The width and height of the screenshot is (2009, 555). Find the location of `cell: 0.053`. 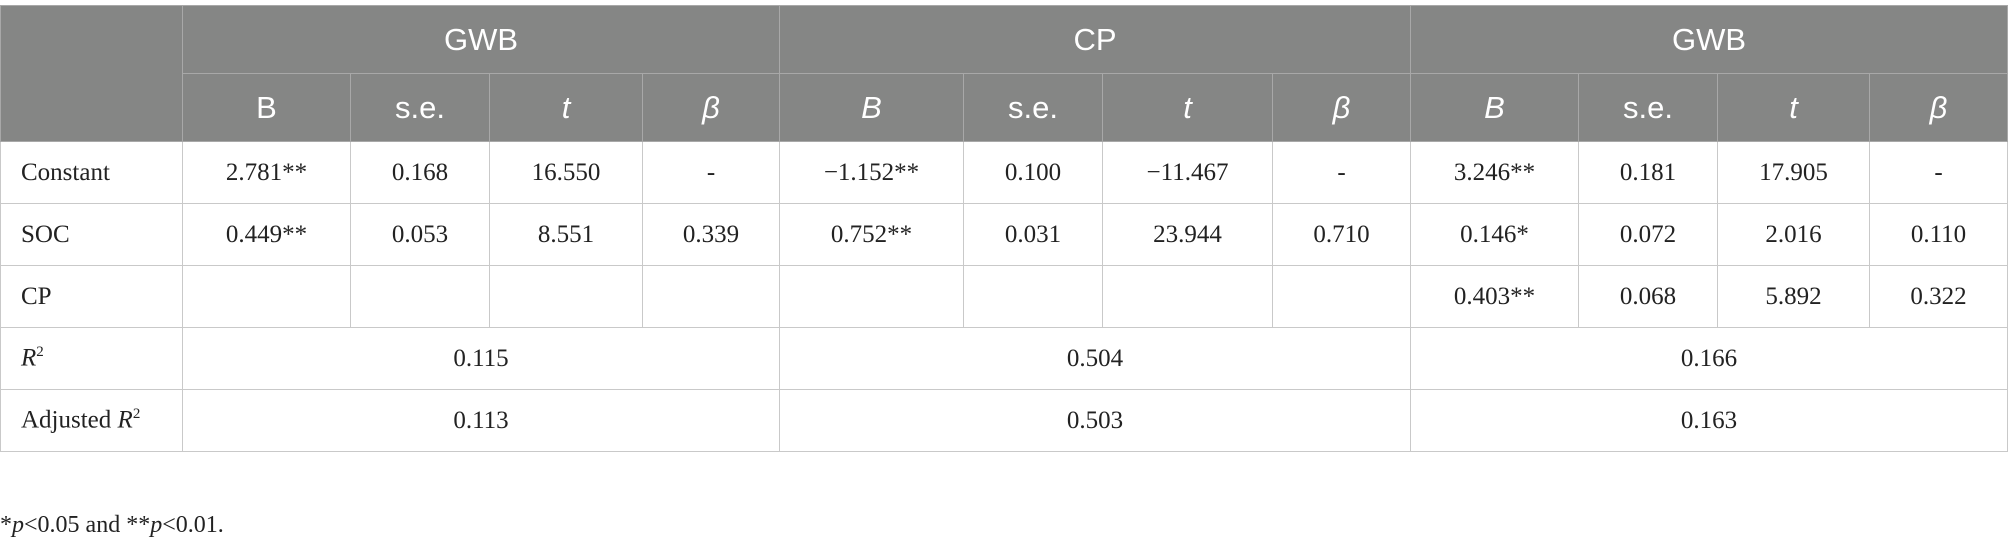

cell: 0.053 is located at coordinates (420, 234).